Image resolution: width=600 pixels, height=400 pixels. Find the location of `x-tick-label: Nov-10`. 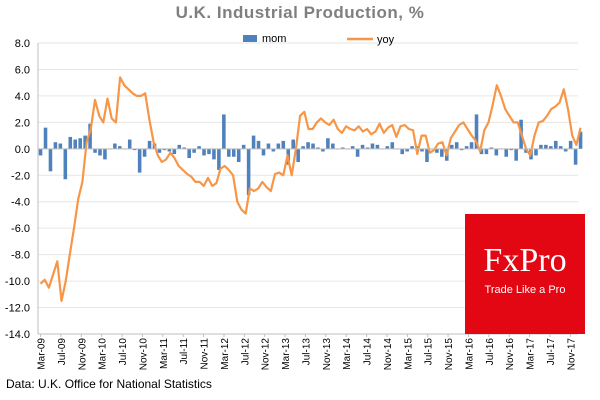

x-tick-label: Nov-10 is located at coordinates (143, 354).